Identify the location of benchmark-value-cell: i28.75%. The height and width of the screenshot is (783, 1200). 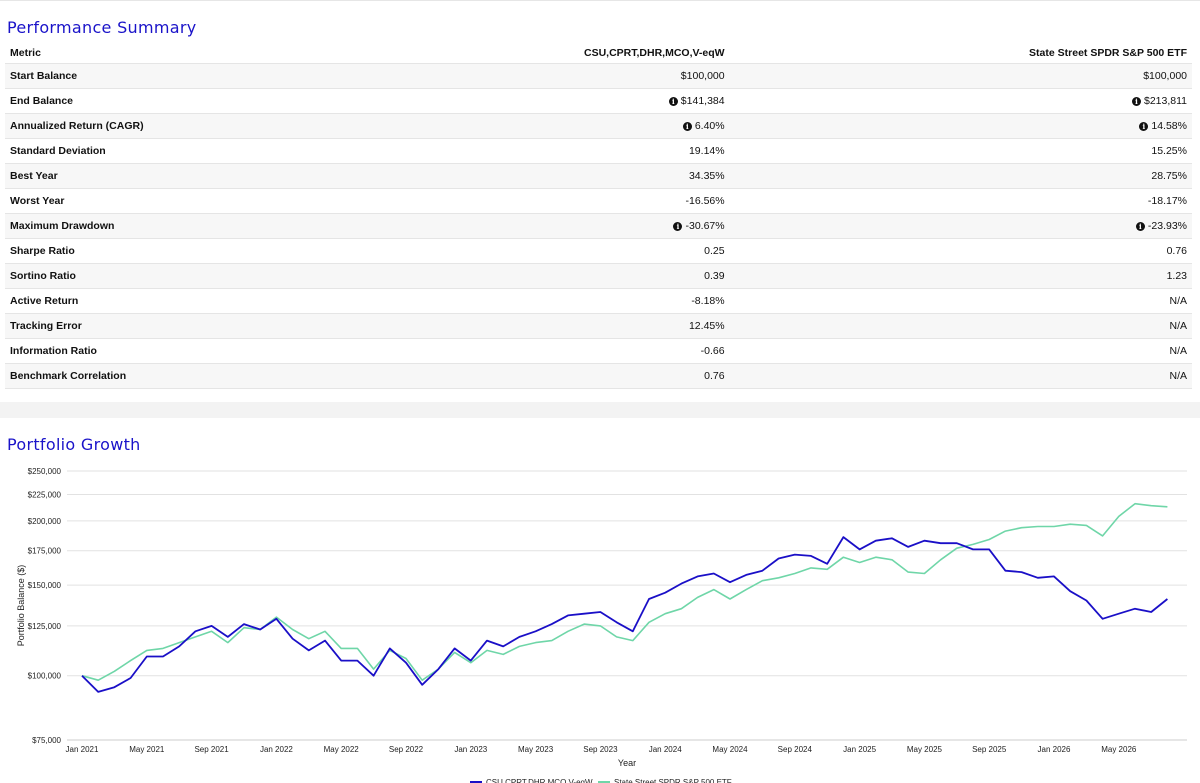
(960, 176).